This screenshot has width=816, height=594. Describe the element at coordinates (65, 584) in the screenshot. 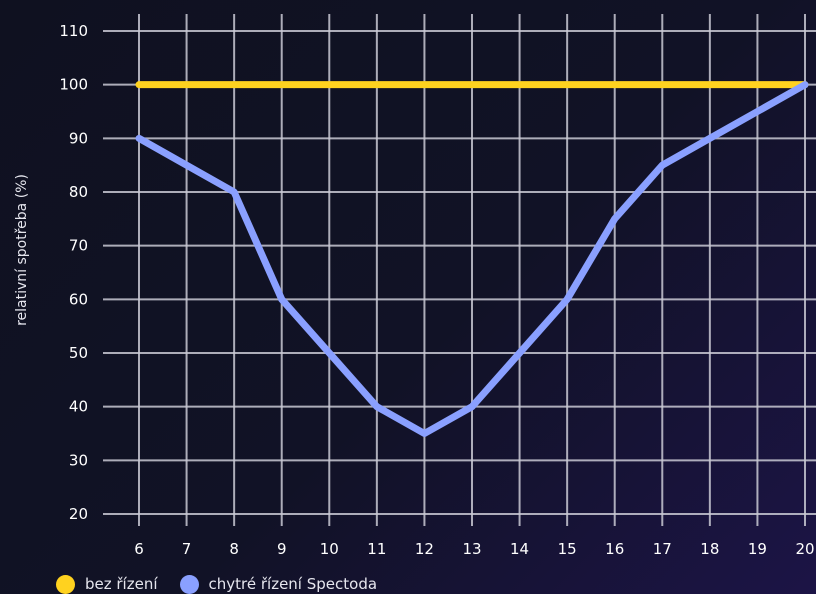

I see `legend-swatch-yellow` at that location.